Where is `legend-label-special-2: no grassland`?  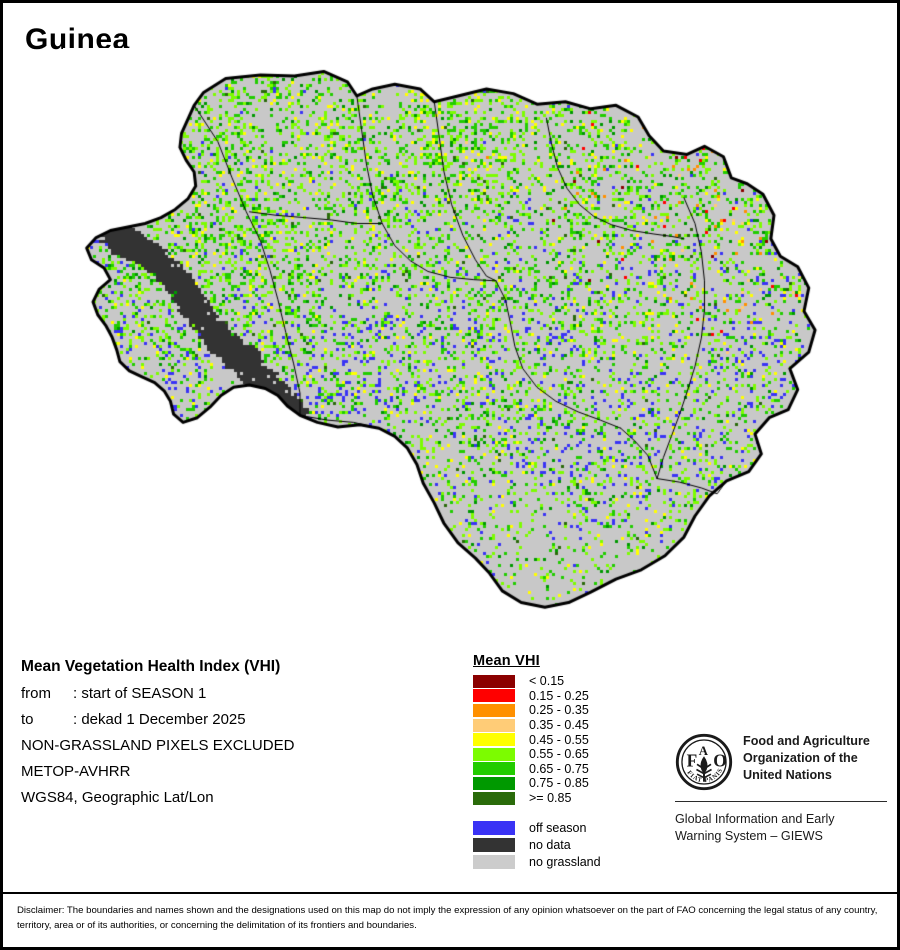
legend-label-special-2: no grassland is located at coordinates (565, 861).